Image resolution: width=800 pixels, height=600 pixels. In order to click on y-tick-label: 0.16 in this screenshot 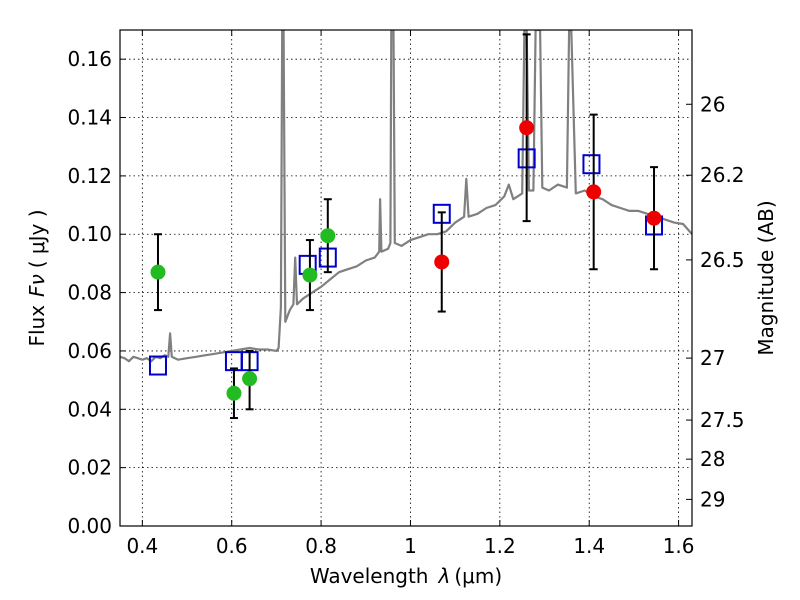, I will do `click(89, 59)`.